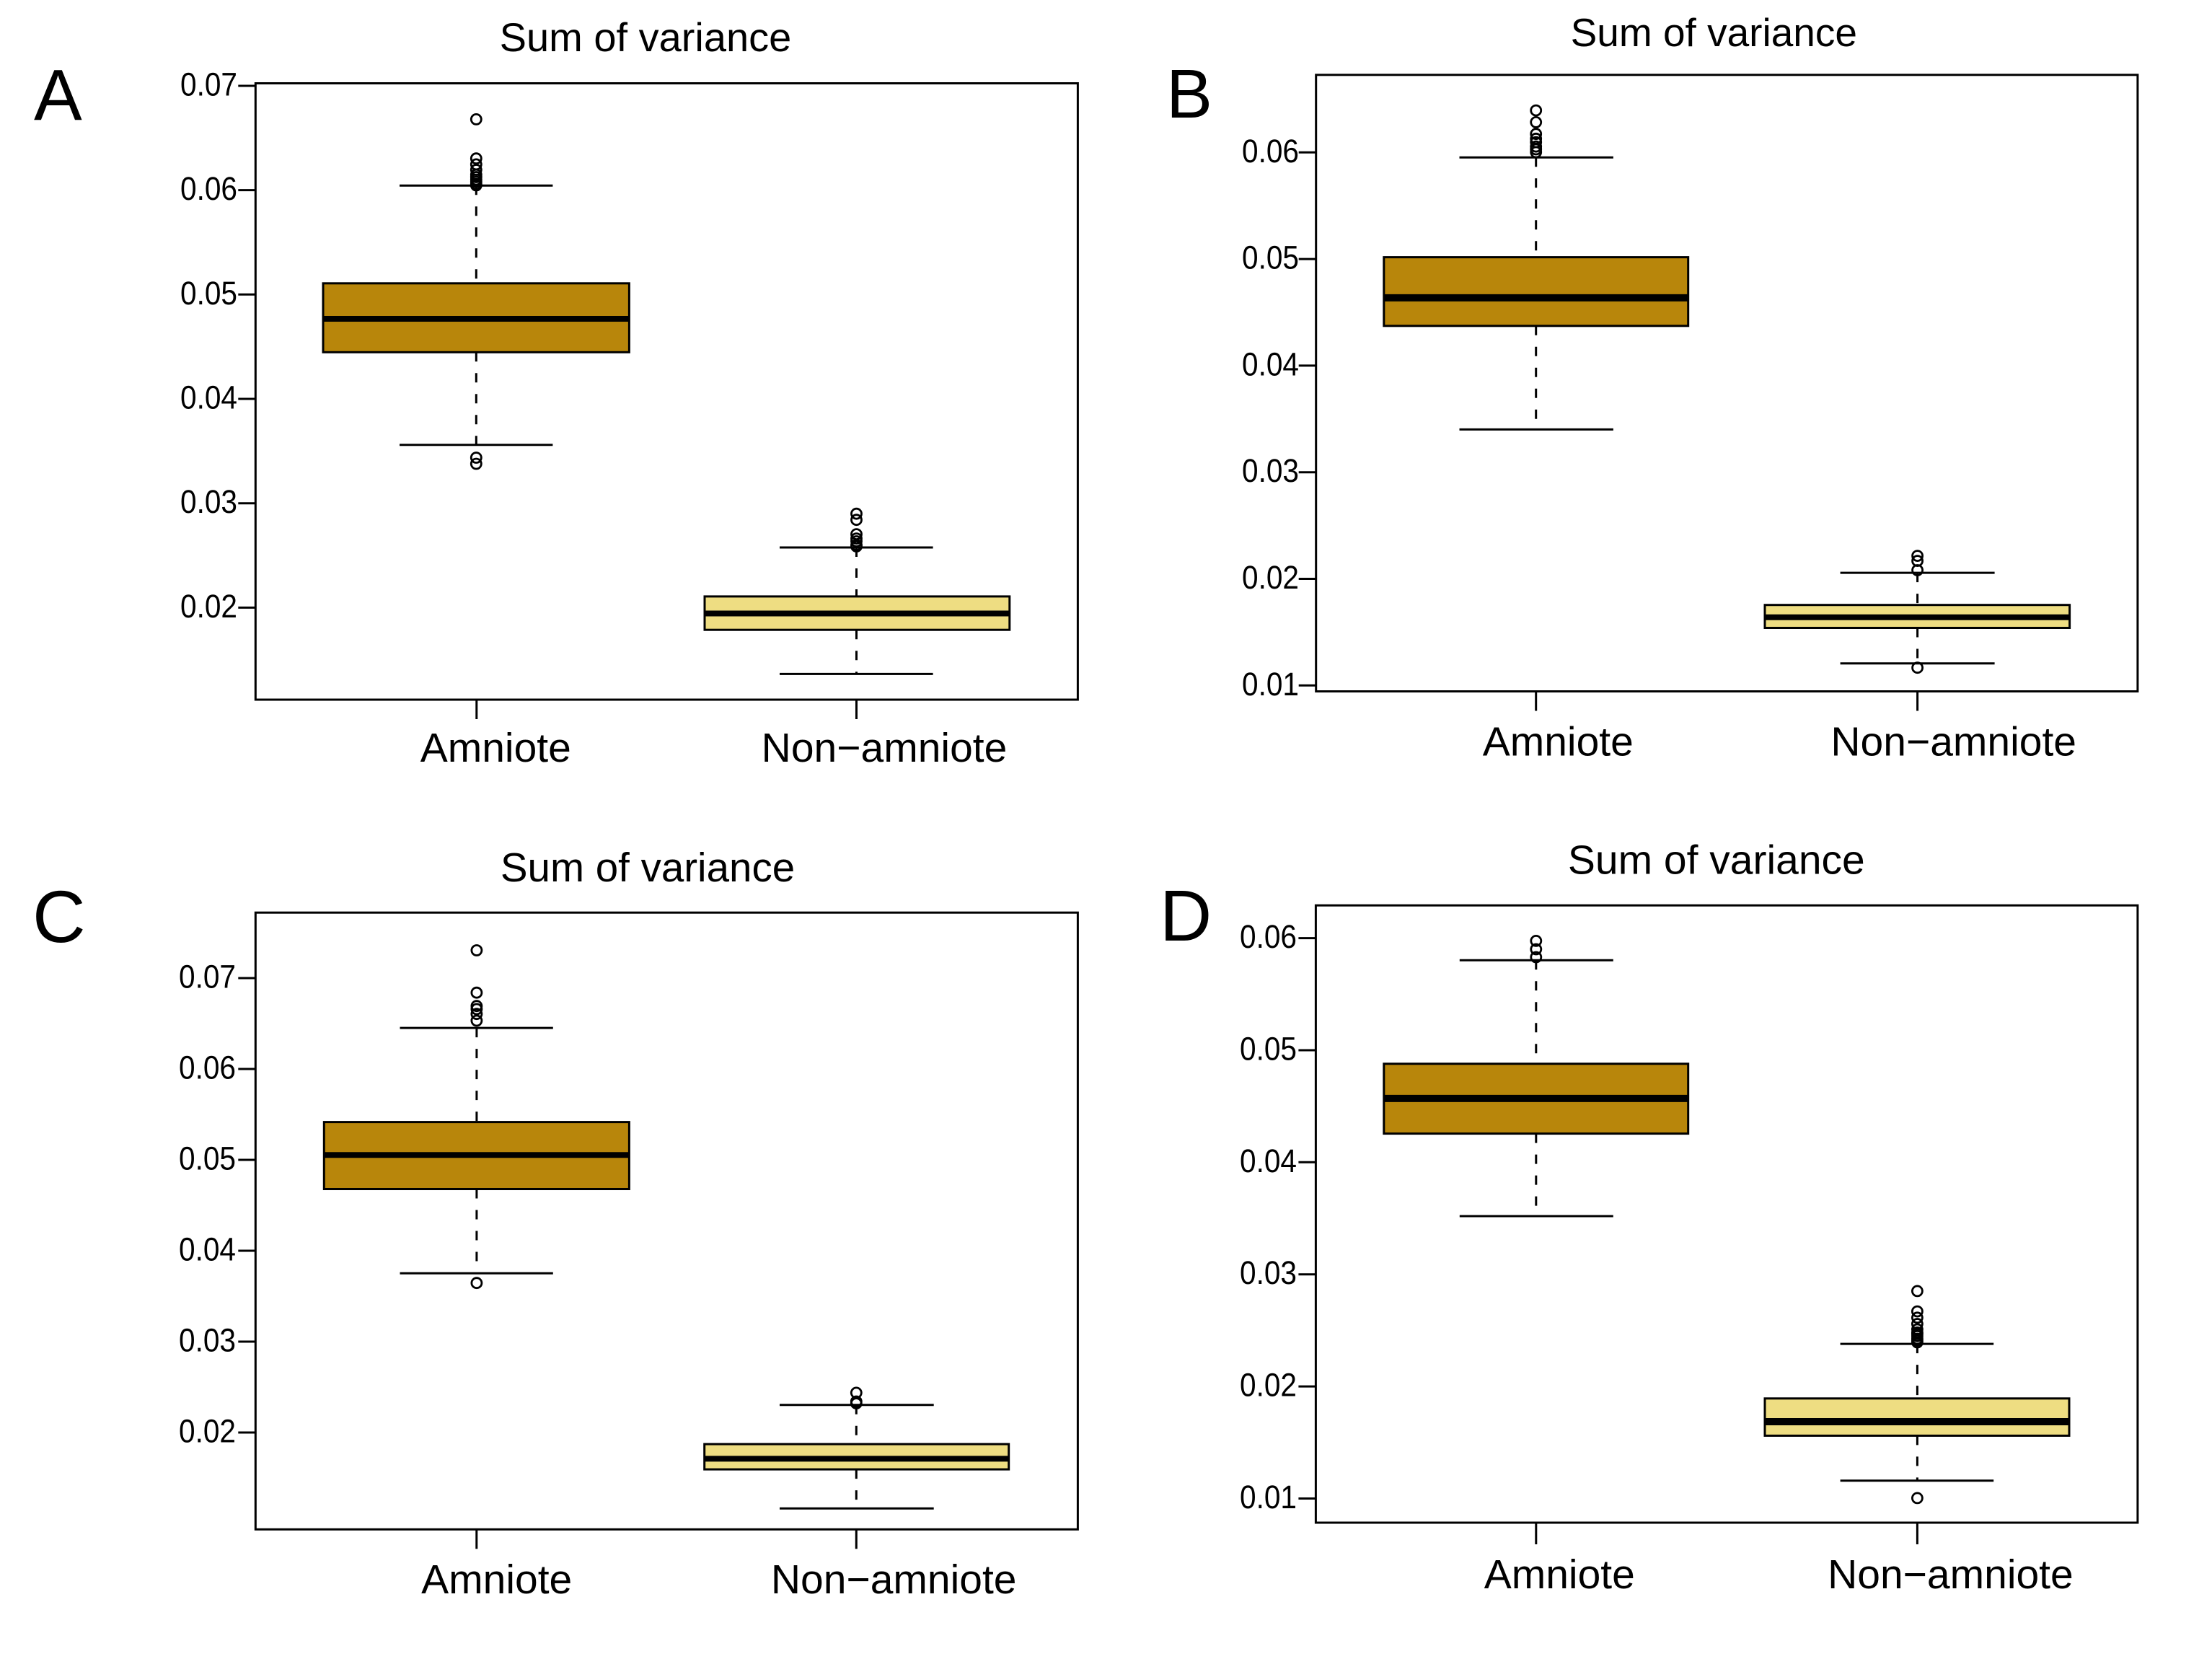 This screenshot has height=1659, width=2212. What do you see at coordinates (59, 917) in the screenshot?
I see `svg-text: C` at bounding box center [59, 917].